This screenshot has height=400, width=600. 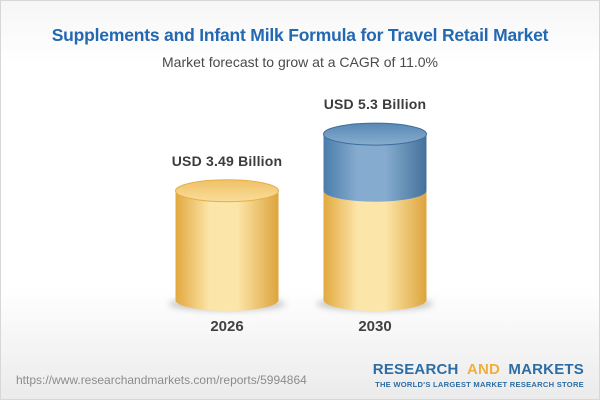 I want to click on cylinder-bar-2026, so click(x=227, y=245).